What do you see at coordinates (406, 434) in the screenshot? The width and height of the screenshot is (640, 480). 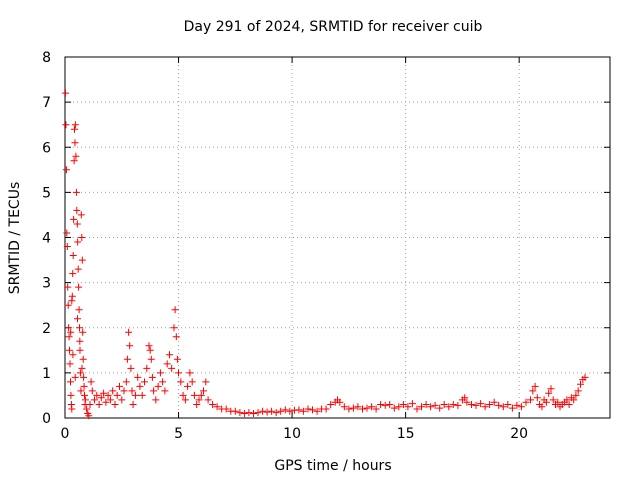 I see `x-tick-label: 15` at bounding box center [406, 434].